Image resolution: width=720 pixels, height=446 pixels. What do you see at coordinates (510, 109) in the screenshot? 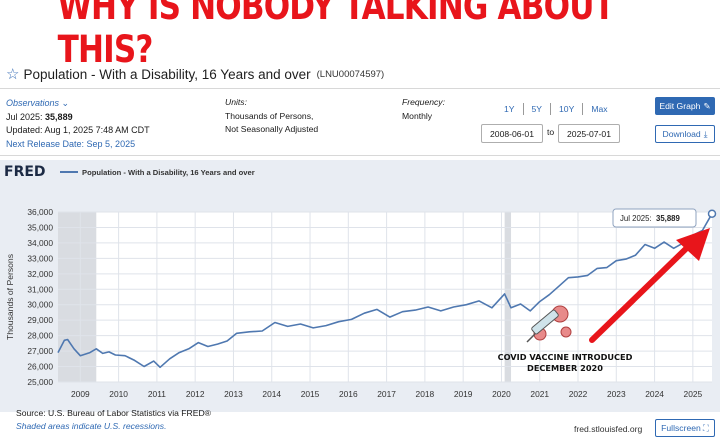
I see `range-1y: 1Y` at bounding box center [510, 109].